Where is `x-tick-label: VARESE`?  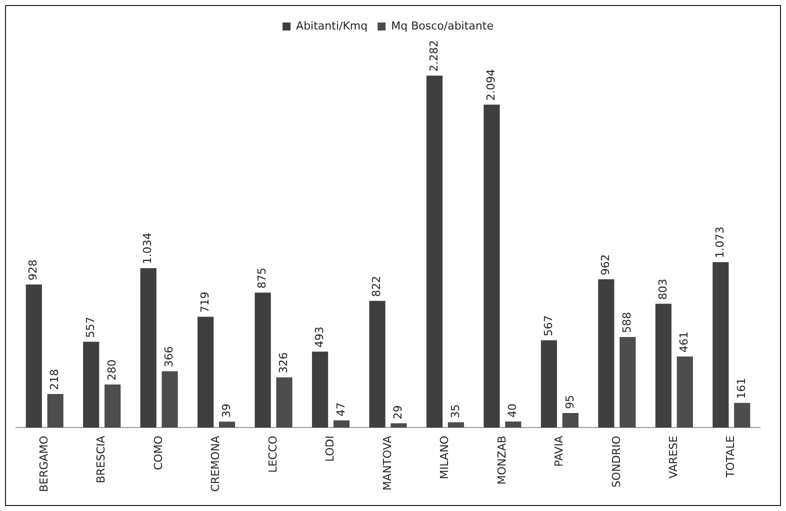
x-tick-label: VARESE is located at coordinates (673, 457).